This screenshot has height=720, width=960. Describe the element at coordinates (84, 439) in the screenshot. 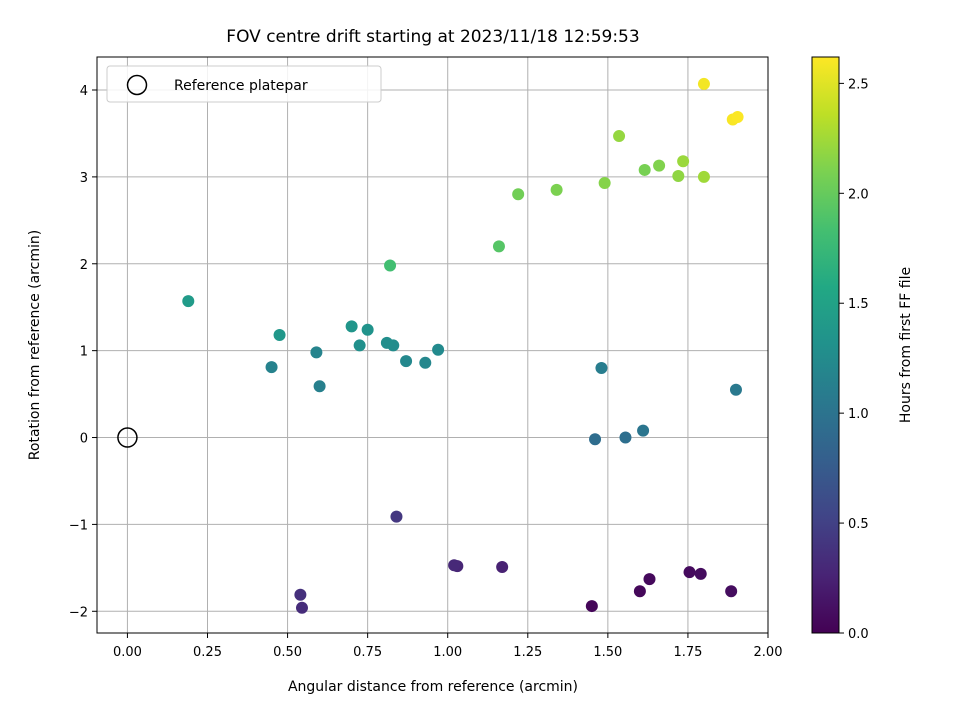

I see `y-tick-label: 0` at that location.